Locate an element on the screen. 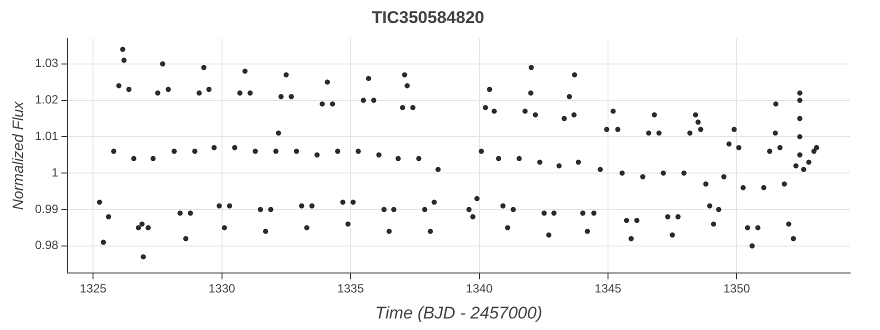 The width and height of the screenshot is (880, 330). x-tick-label: 1345 is located at coordinates (608, 289).